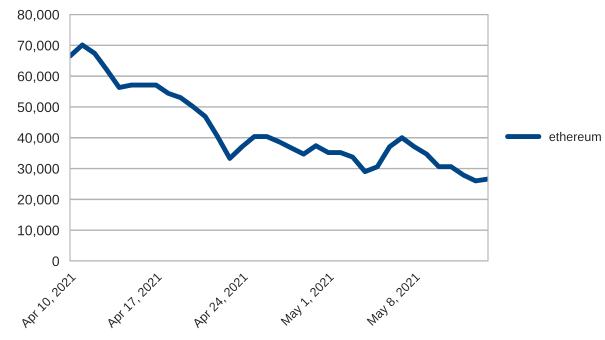 This screenshot has width=605, height=340. What do you see at coordinates (39, 200) in the screenshot?
I see `y-tick-label: 20,000` at bounding box center [39, 200].